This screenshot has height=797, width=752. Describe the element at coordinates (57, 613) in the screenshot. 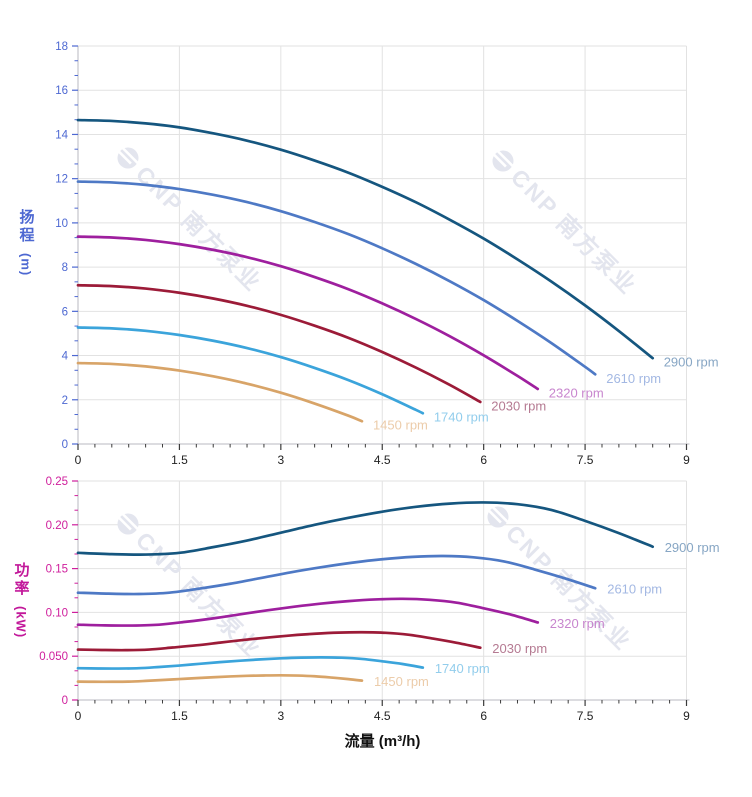

I see `y-axis-tick-label: 0.10` at that location.